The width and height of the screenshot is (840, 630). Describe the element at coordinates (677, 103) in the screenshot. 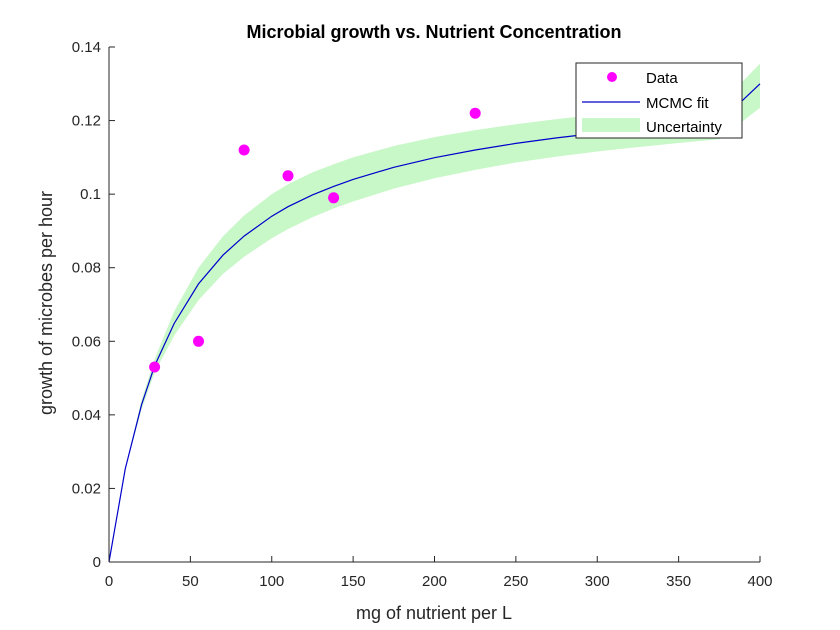

I see `legend-label-fit: MCMC fit` at that location.